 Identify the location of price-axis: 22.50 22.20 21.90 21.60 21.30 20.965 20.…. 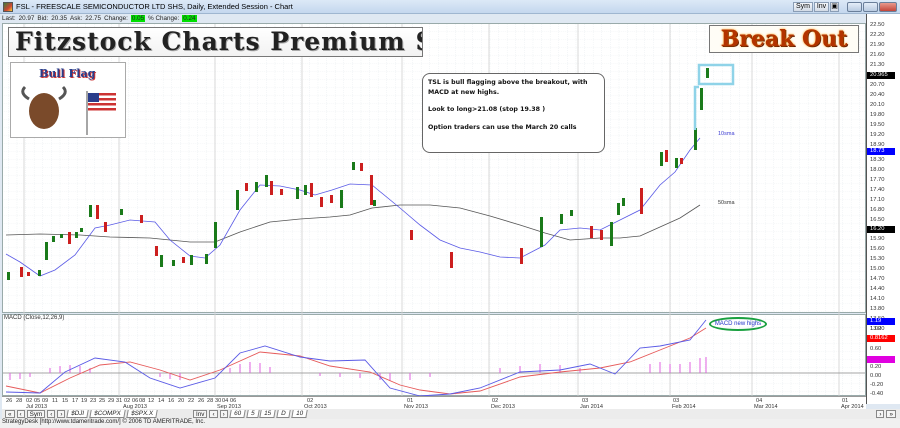
(883, 209).